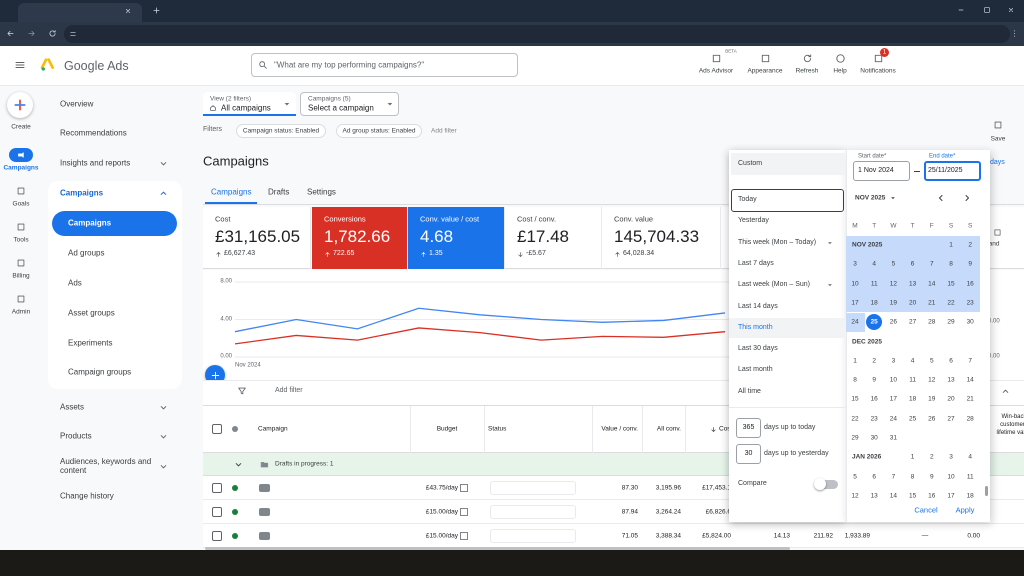 The height and width of the screenshot is (576, 1024). I want to click on view-select, so click(249, 104).